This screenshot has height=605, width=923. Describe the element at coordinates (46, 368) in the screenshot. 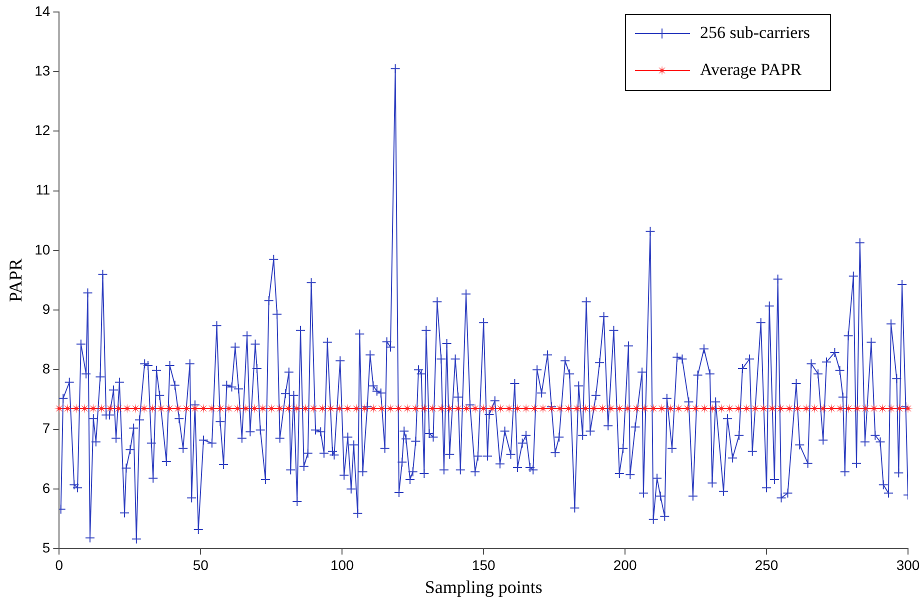

I see `y-tick-label: 8` at that location.